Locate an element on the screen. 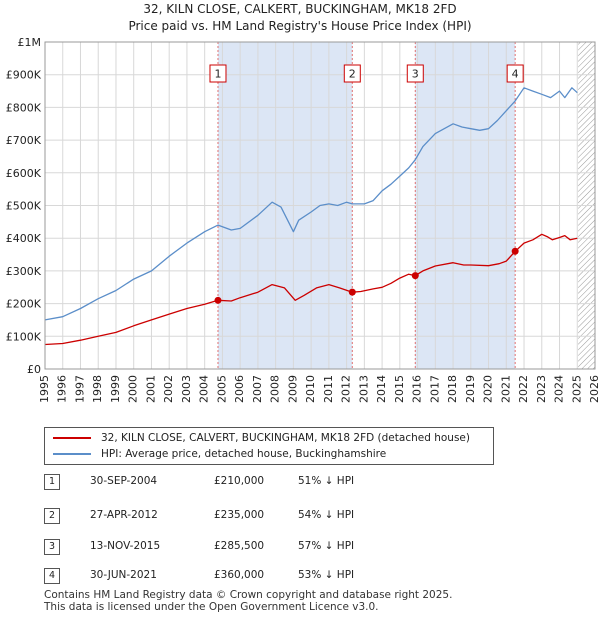  x-tick-label: 2005 is located at coordinates (221, 389).